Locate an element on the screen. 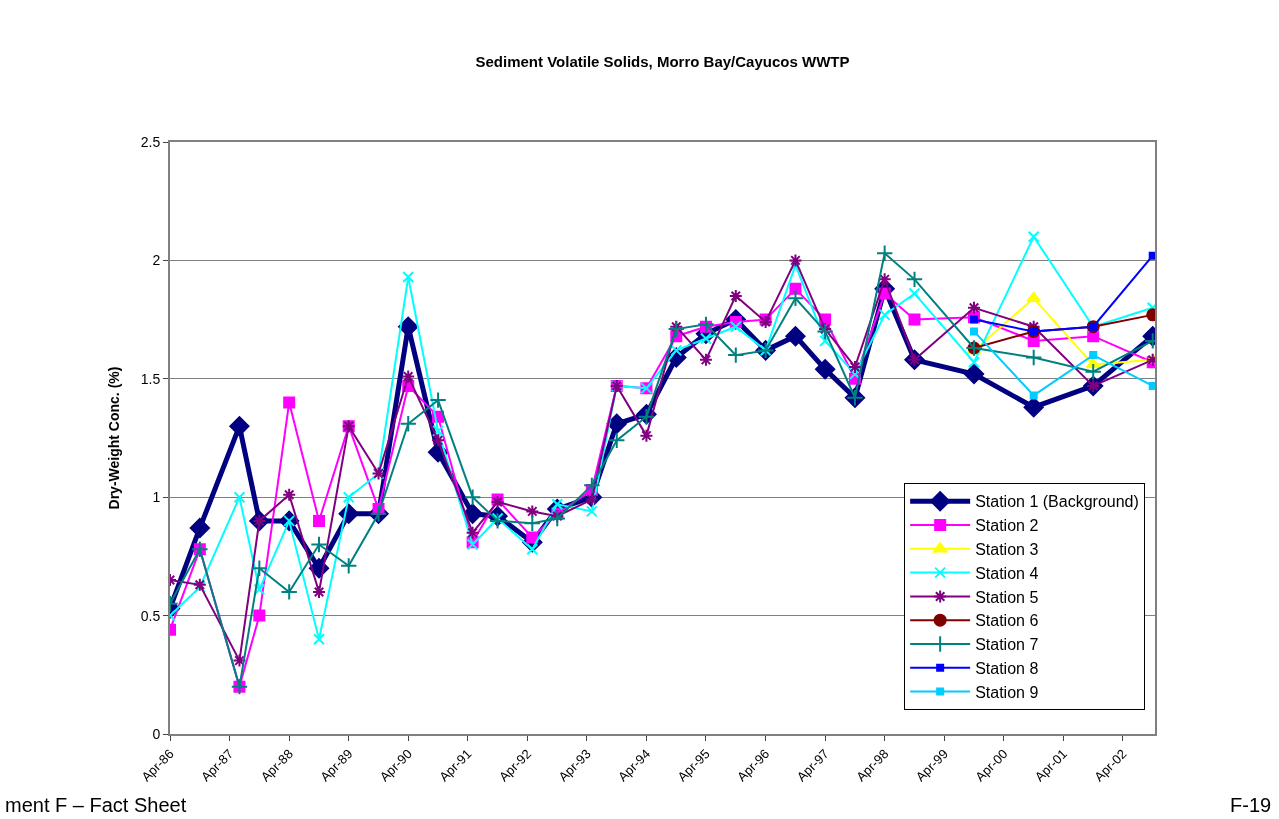  text: F-19 is located at coordinates (1251, 805).